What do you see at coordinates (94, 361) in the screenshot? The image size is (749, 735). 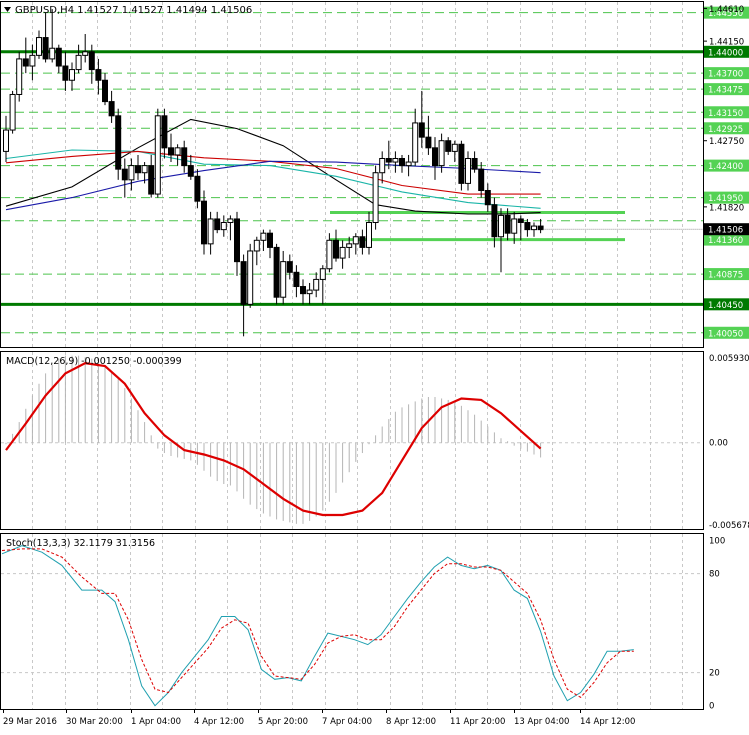 I see `macd-title: MACD(12,26,9) -0.001250 -0.000399` at bounding box center [94, 361].